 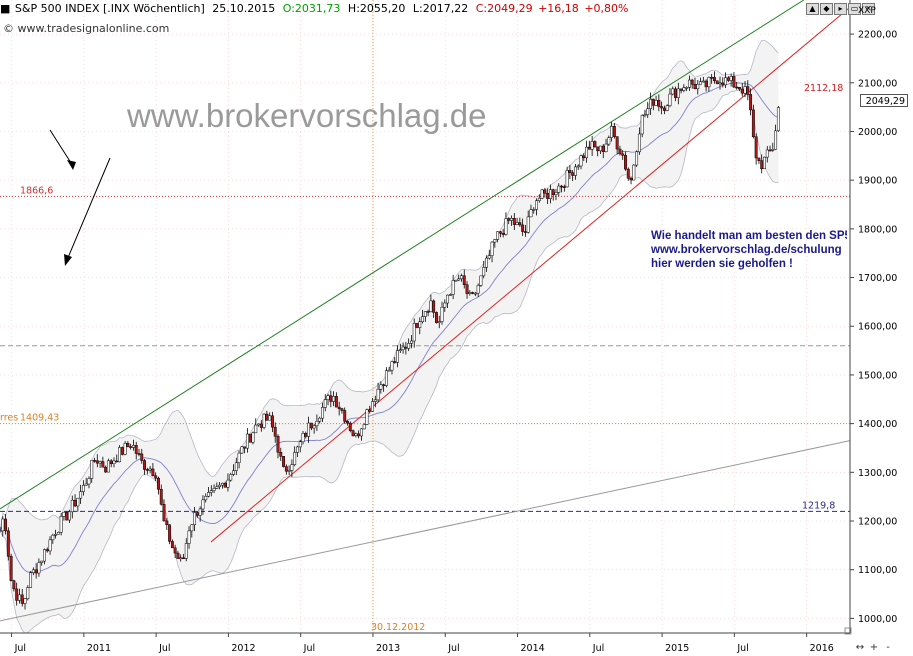 What do you see at coordinates (61, 148) in the screenshot?
I see `arrow-line` at bounding box center [61, 148].